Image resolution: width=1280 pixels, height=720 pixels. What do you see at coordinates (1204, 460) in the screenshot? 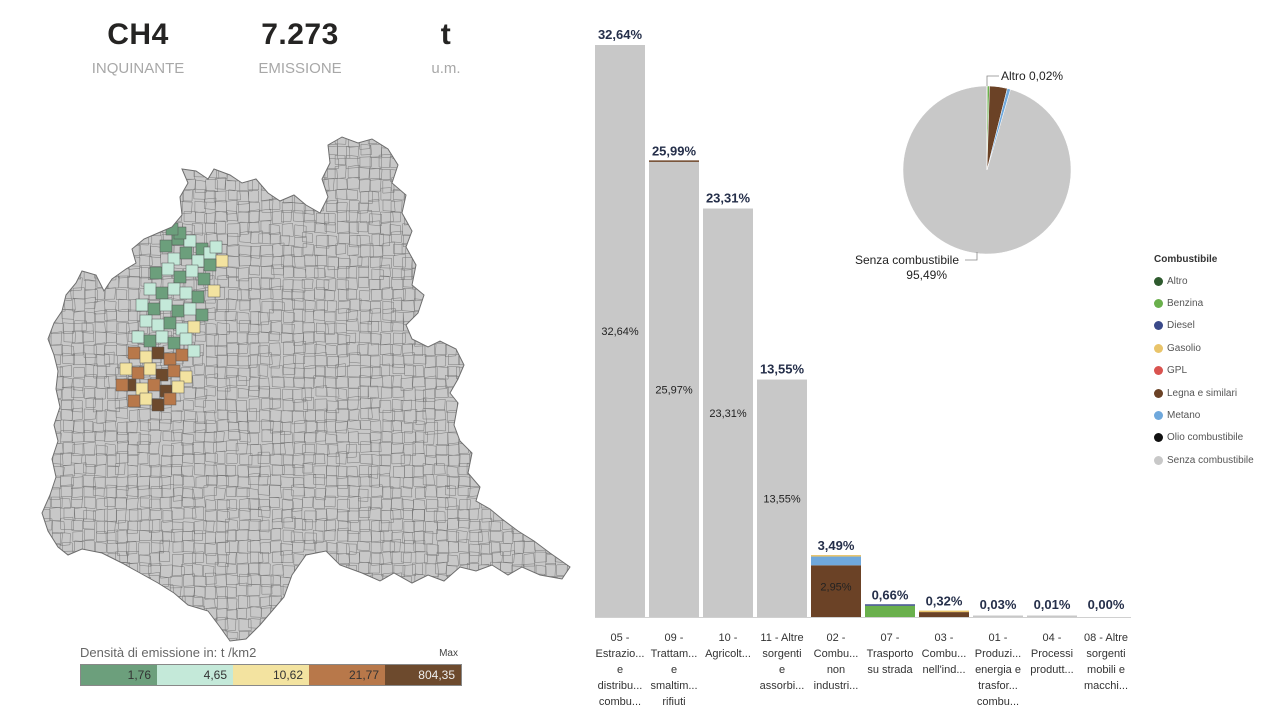
I see `legend-item-senza: Senza combustibile` at bounding box center [1204, 460].